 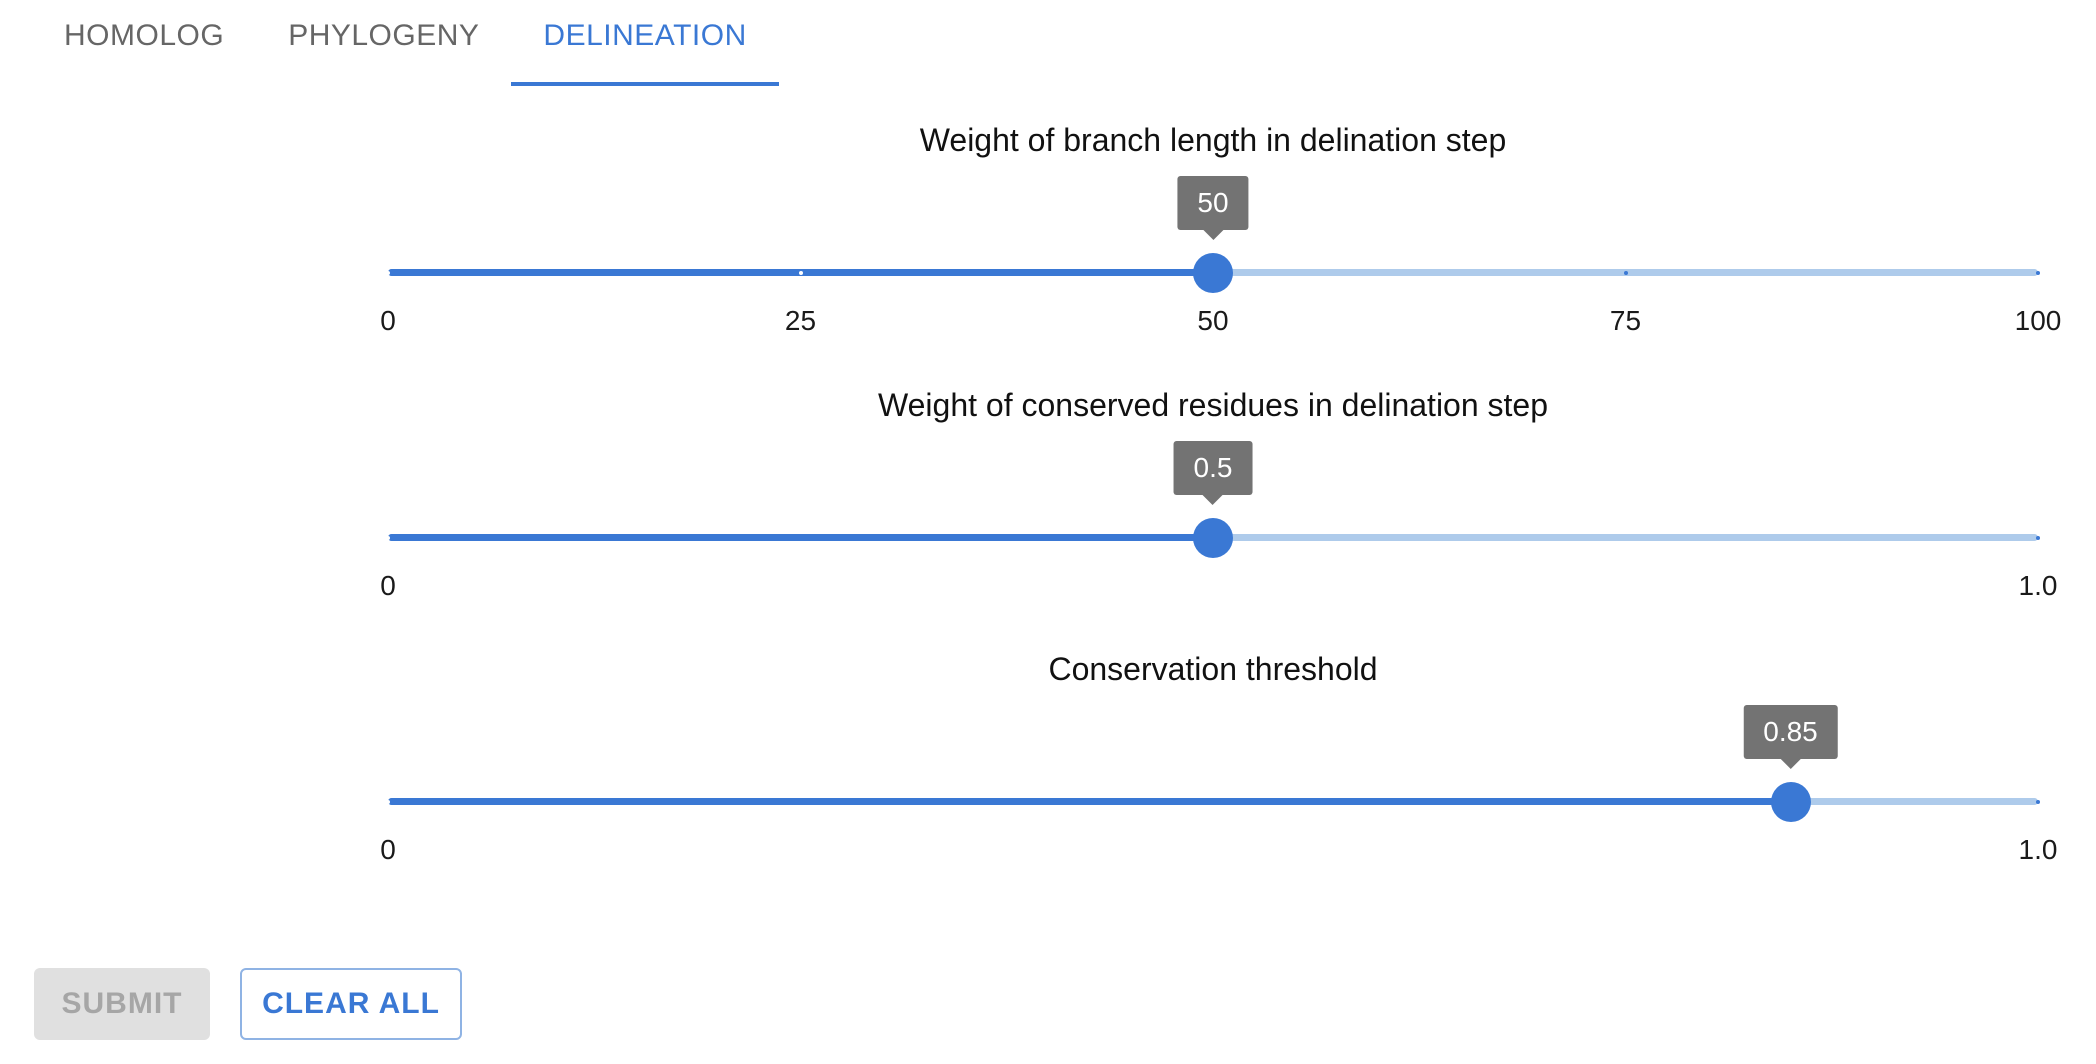 I want to click on tab-homolog: HOMOLOG, so click(x=144, y=35).